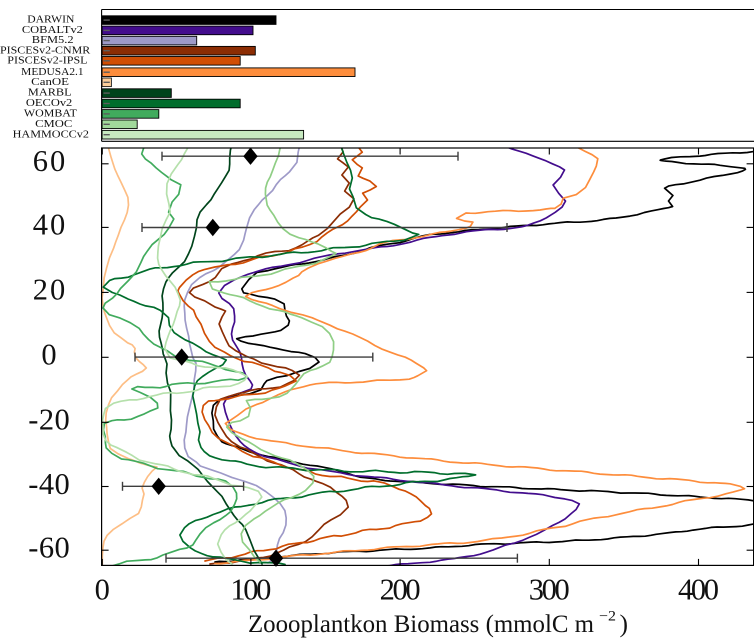 The height and width of the screenshot is (638, 754). I want to click on svg-text: WOMBAT, so click(51, 114).